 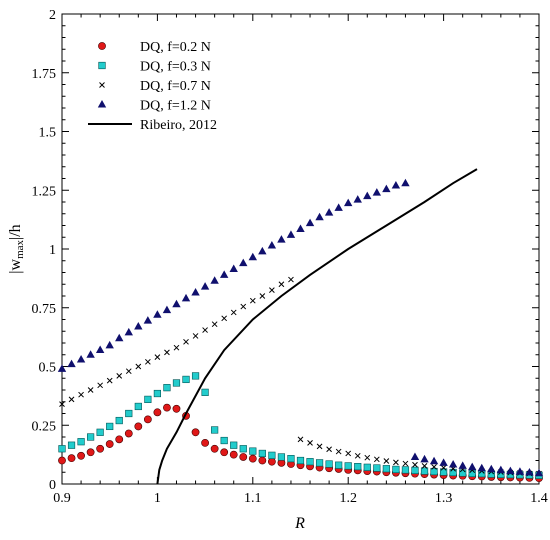 What do you see at coordinates (154, 47) in the screenshot?
I see `legend-item: DQ, f=0.2 N` at bounding box center [154, 47].